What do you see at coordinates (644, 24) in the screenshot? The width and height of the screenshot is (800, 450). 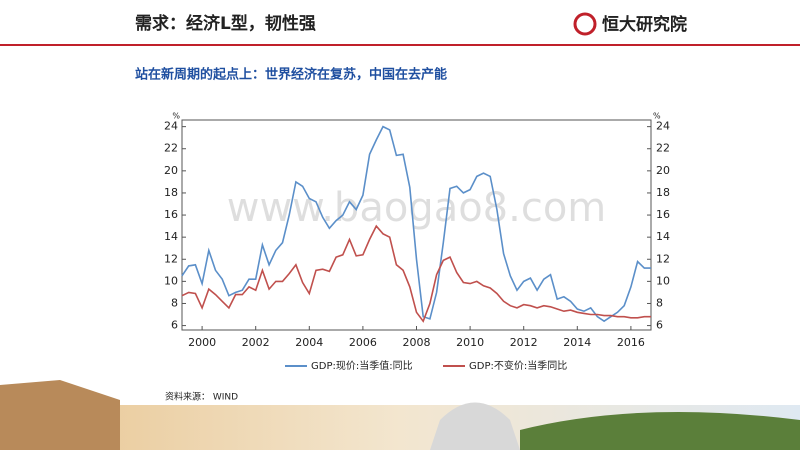 I see `logo: 恒大研究院` at bounding box center [644, 24].